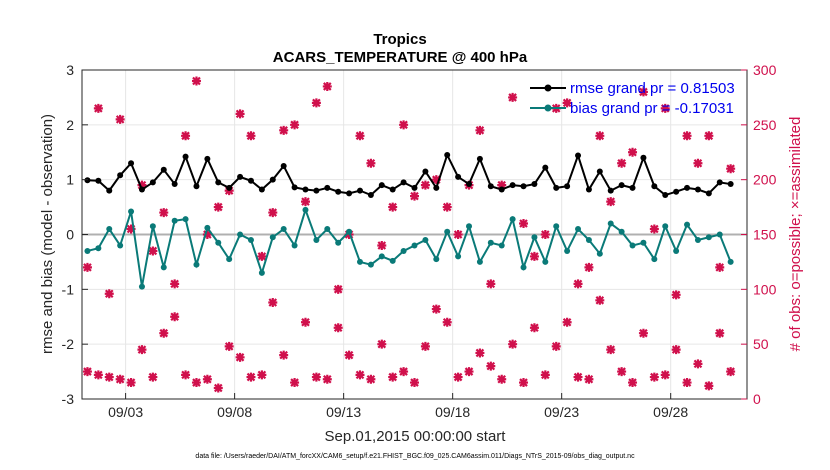  I want to click on chart-title: Tropics, so click(399, 39).